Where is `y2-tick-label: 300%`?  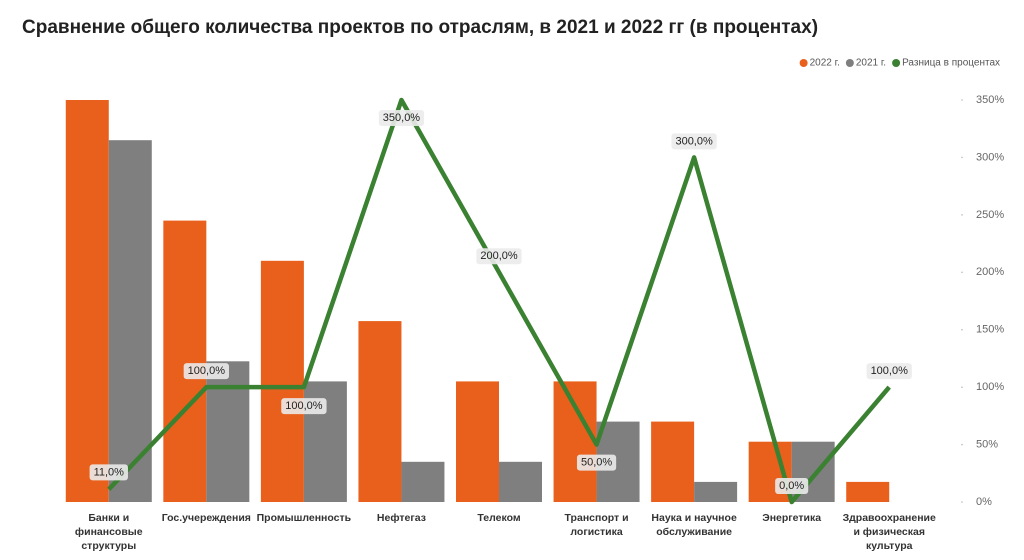 y2-tick-label: 300% is located at coordinates (990, 157).